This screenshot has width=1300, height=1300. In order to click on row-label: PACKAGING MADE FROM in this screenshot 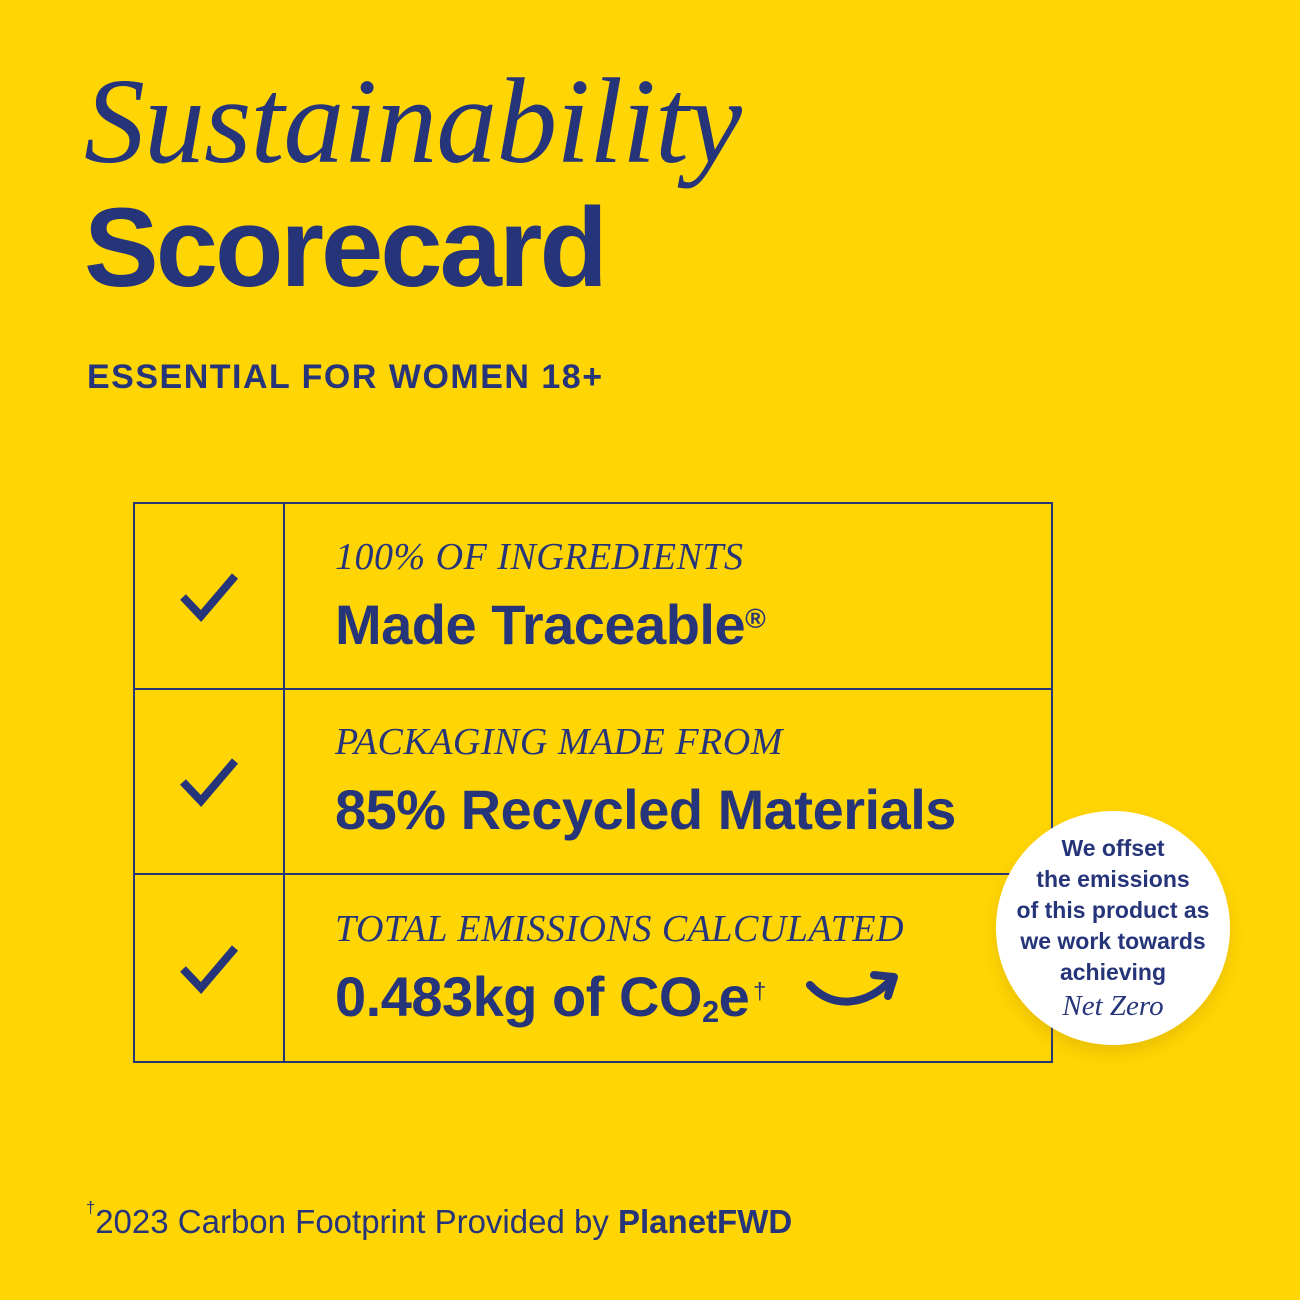, I will do `click(559, 742)`.